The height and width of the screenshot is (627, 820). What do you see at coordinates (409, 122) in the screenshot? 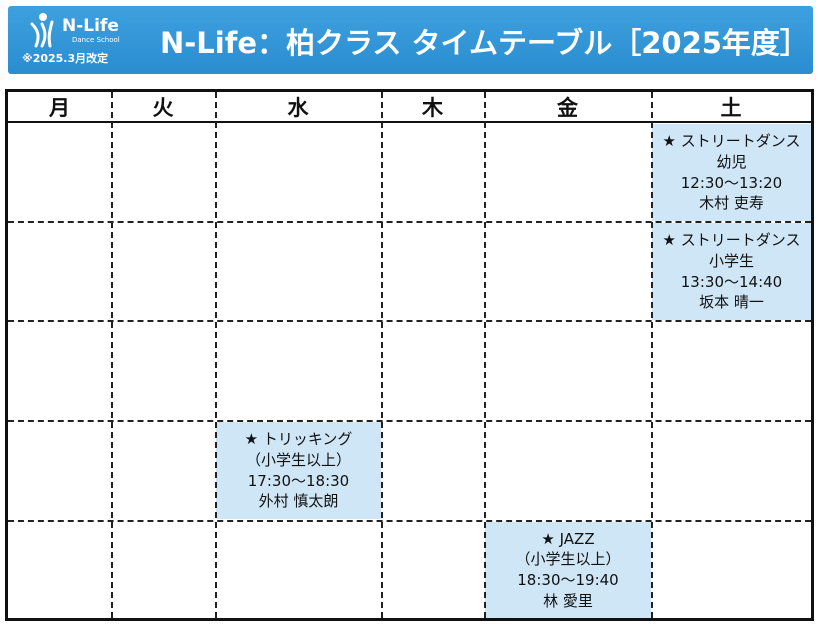
I see `header-divider` at bounding box center [409, 122].